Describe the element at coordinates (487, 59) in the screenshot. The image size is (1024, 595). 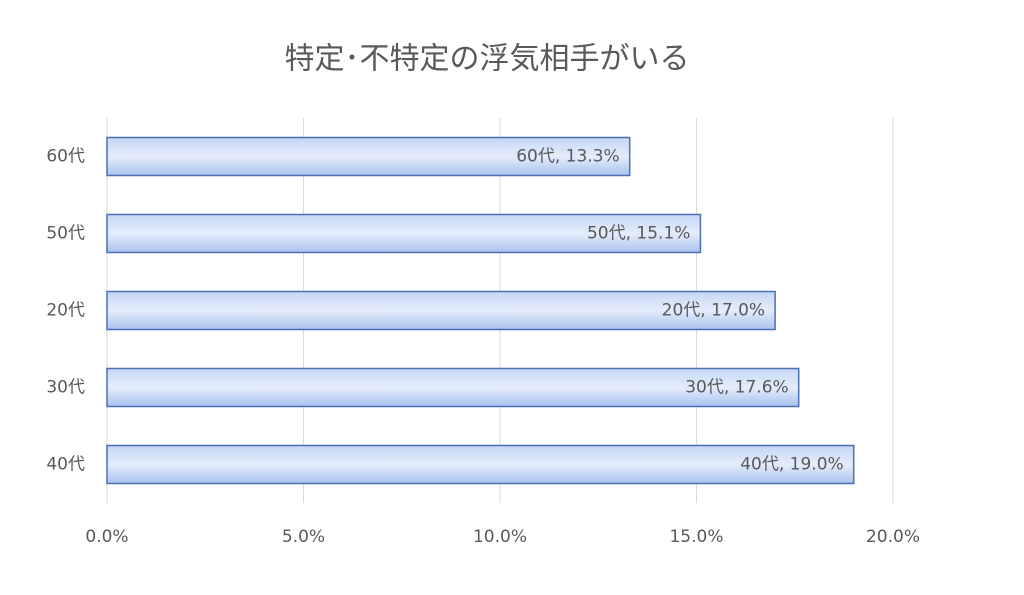
I see `chart-title: 特定･不特定の浮気相手がいる` at that location.